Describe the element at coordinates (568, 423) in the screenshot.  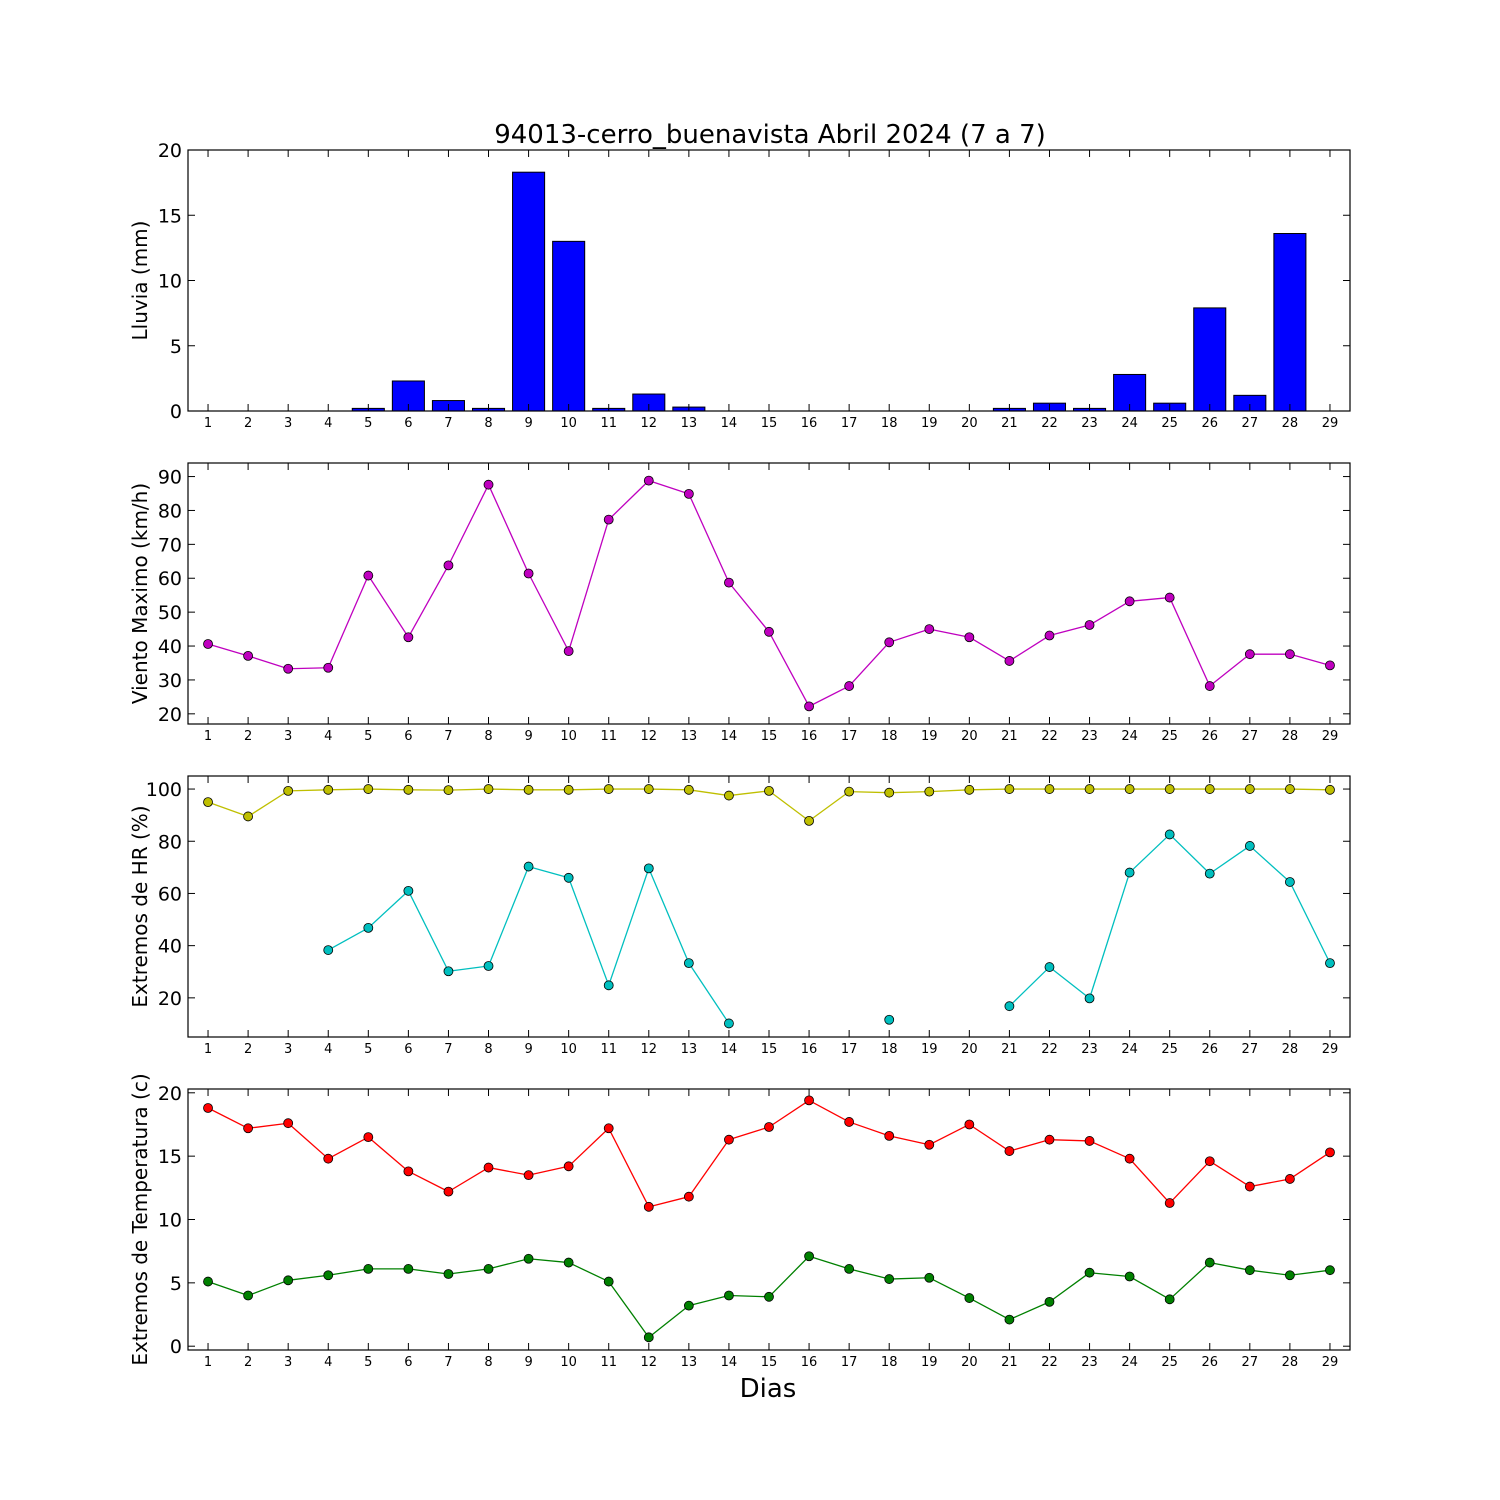
I see `x-tick-label: 10` at that location.